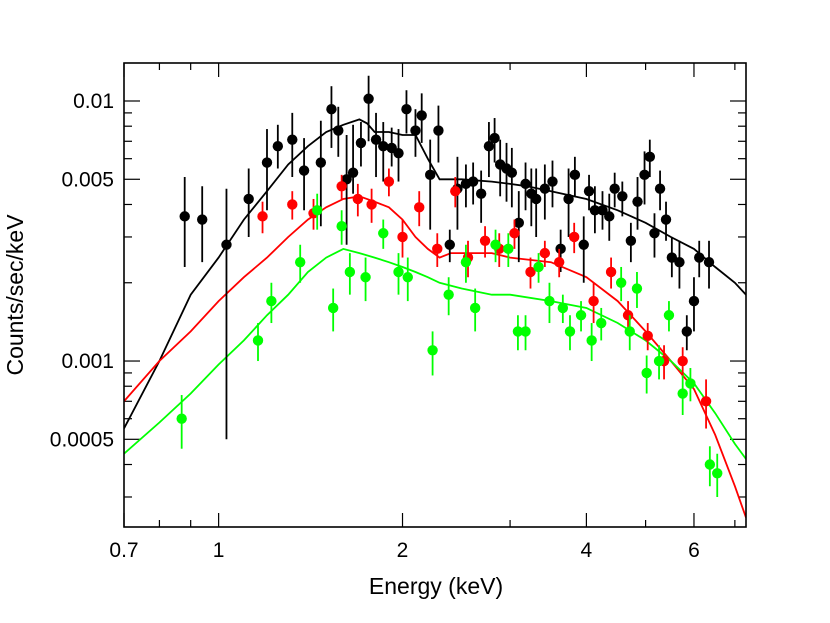 The width and height of the screenshot is (830, 623). I want to click on x-tick-label: 1, so click(219, 550).